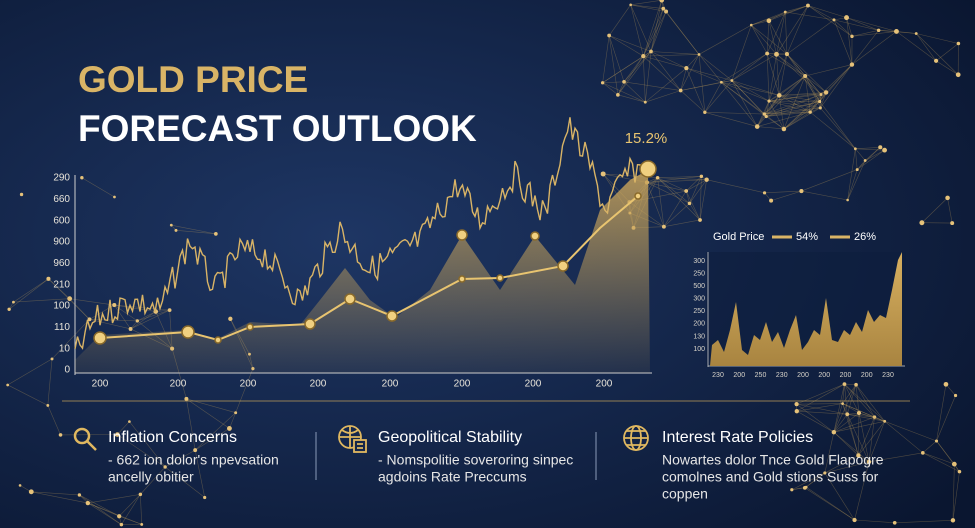 The width and height of the screenshot is (975, 528). What do you see at coordinates (782, 375) in the screenshot?
I see `inset-x-tick-label: 230` at bounding box center [782, 375].